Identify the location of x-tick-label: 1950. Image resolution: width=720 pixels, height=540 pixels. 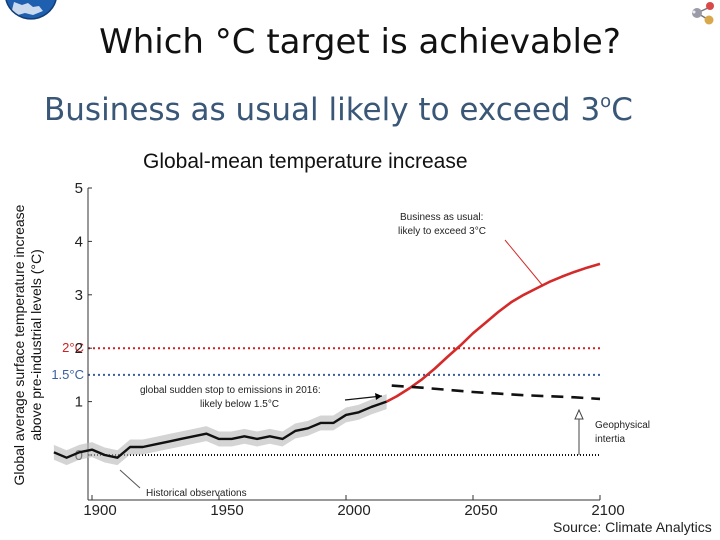
(226, 510).